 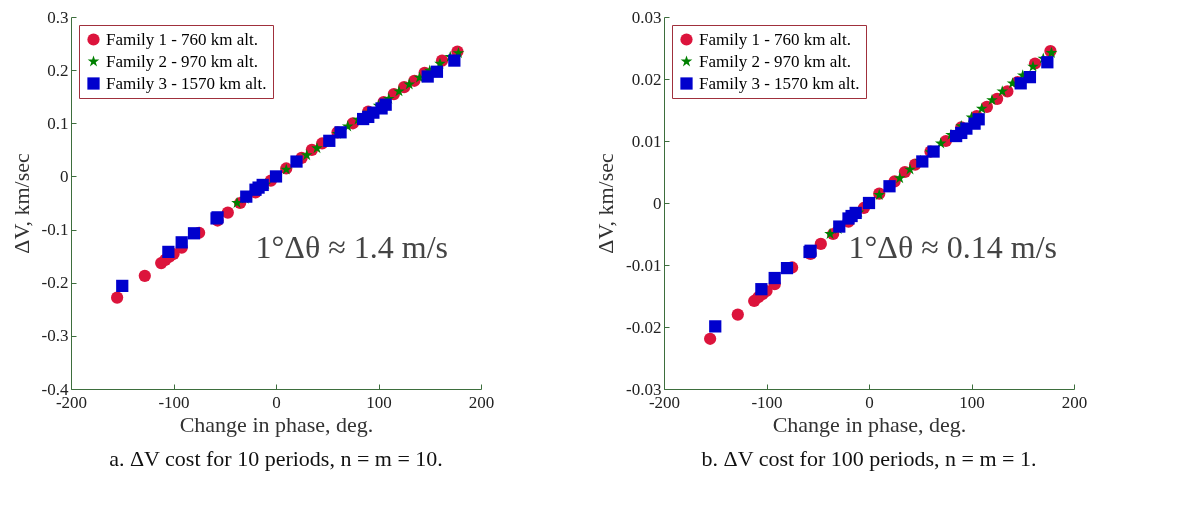 I want to click on y-tick-label: -0.02, so click(x=644, y=327).